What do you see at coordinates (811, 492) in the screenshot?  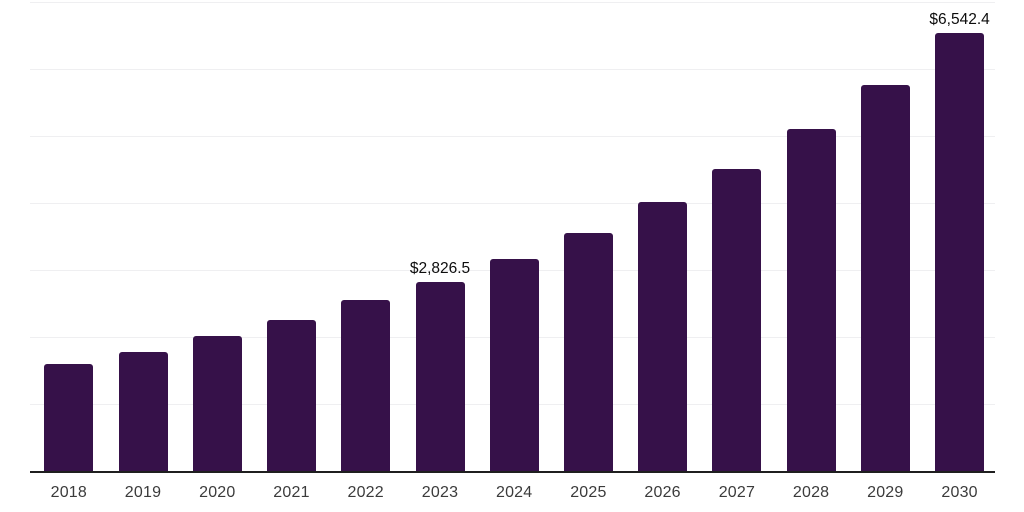 I see `x-tick-2028: 2028` at bounding box center [811, 492].